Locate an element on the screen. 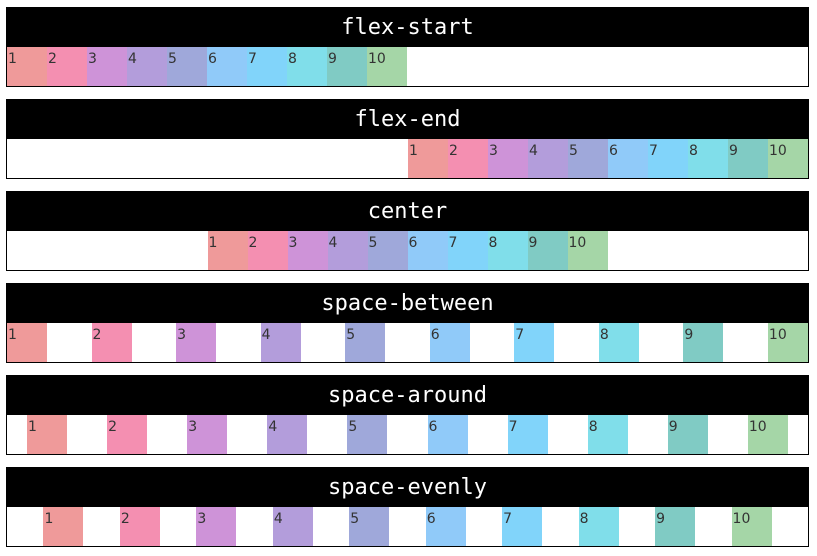  demo-space-evenly: space-evenly 1 2 3 4 5 6 7 8 9 10 is located at coordinates (407, 507).